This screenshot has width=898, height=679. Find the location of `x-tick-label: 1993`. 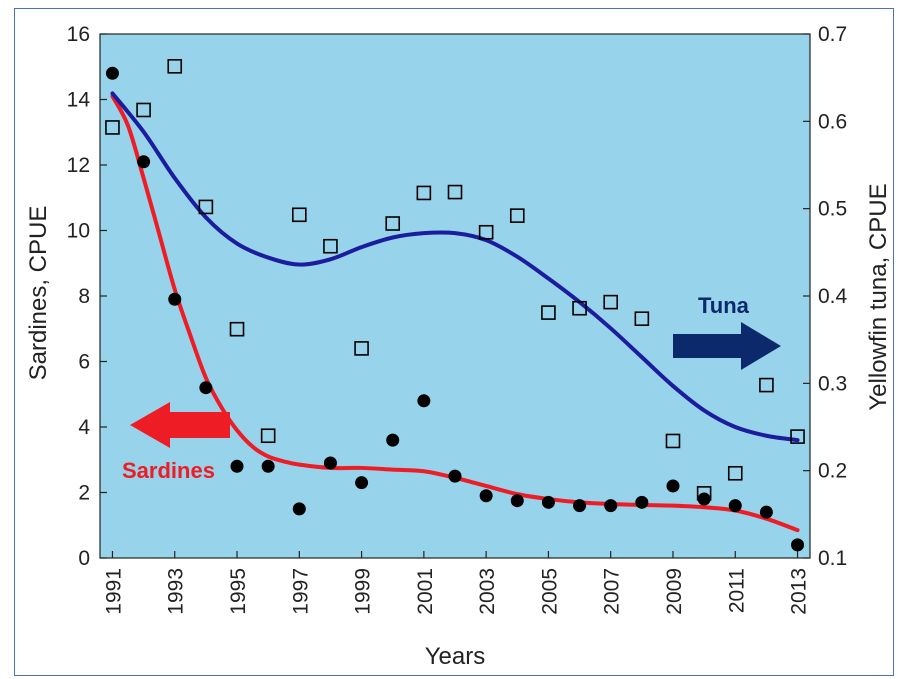

x-tick-label: 1993 is located at coordinates (176, 591).